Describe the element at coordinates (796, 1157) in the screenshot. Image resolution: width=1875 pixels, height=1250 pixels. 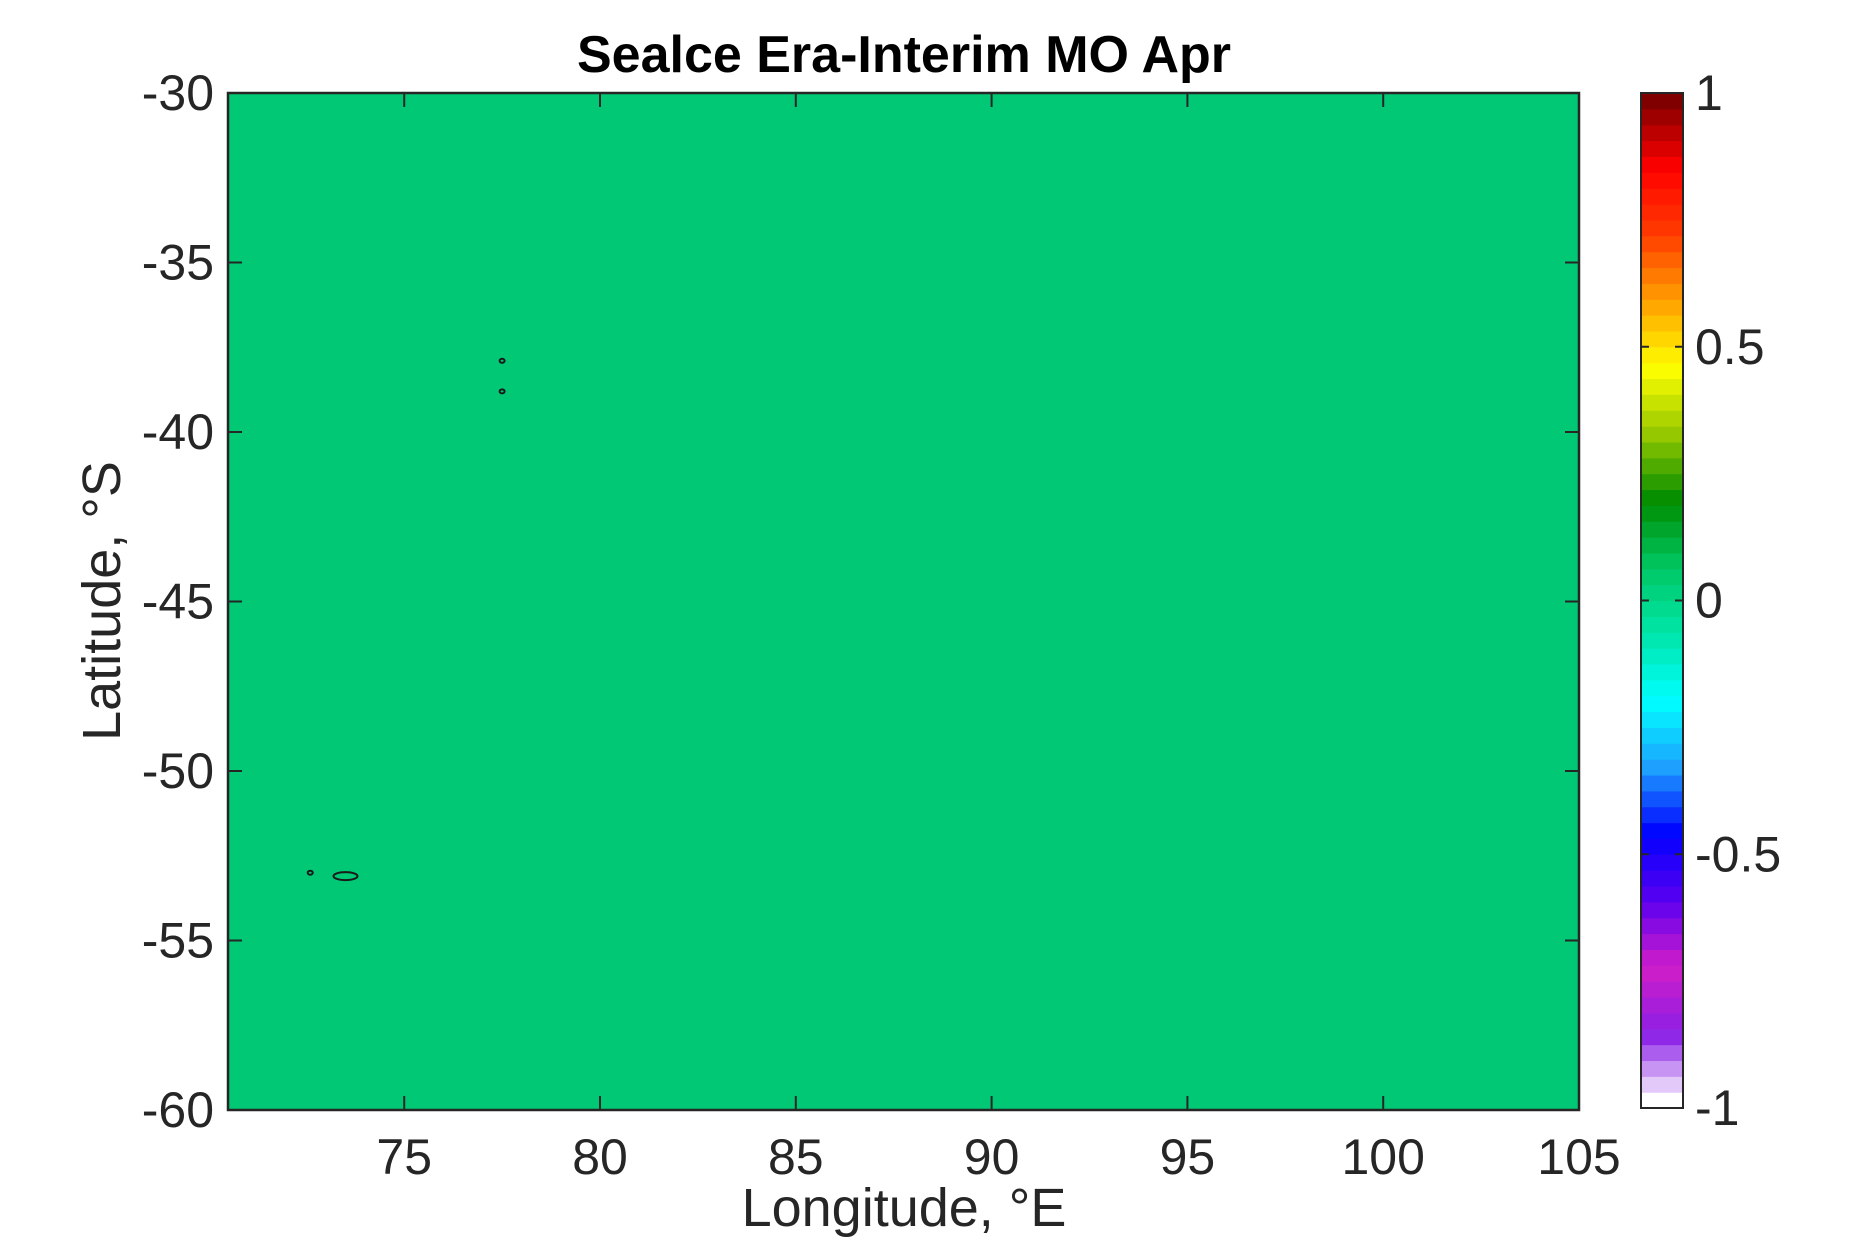
I see `x-tick-label: 85` at that location.